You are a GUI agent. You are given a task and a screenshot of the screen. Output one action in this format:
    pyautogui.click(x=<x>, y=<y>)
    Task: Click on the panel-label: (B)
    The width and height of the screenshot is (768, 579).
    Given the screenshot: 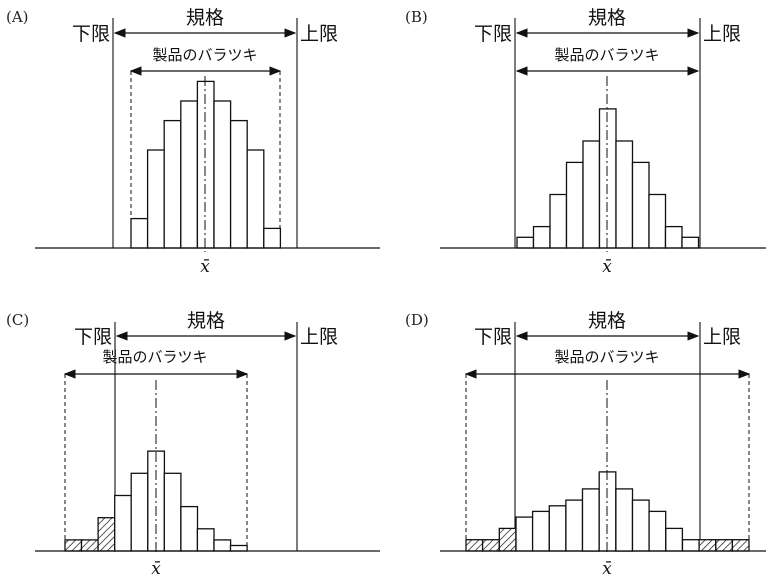 What is the action you would take?
    pyautogui.click(x=416, y=17)
    